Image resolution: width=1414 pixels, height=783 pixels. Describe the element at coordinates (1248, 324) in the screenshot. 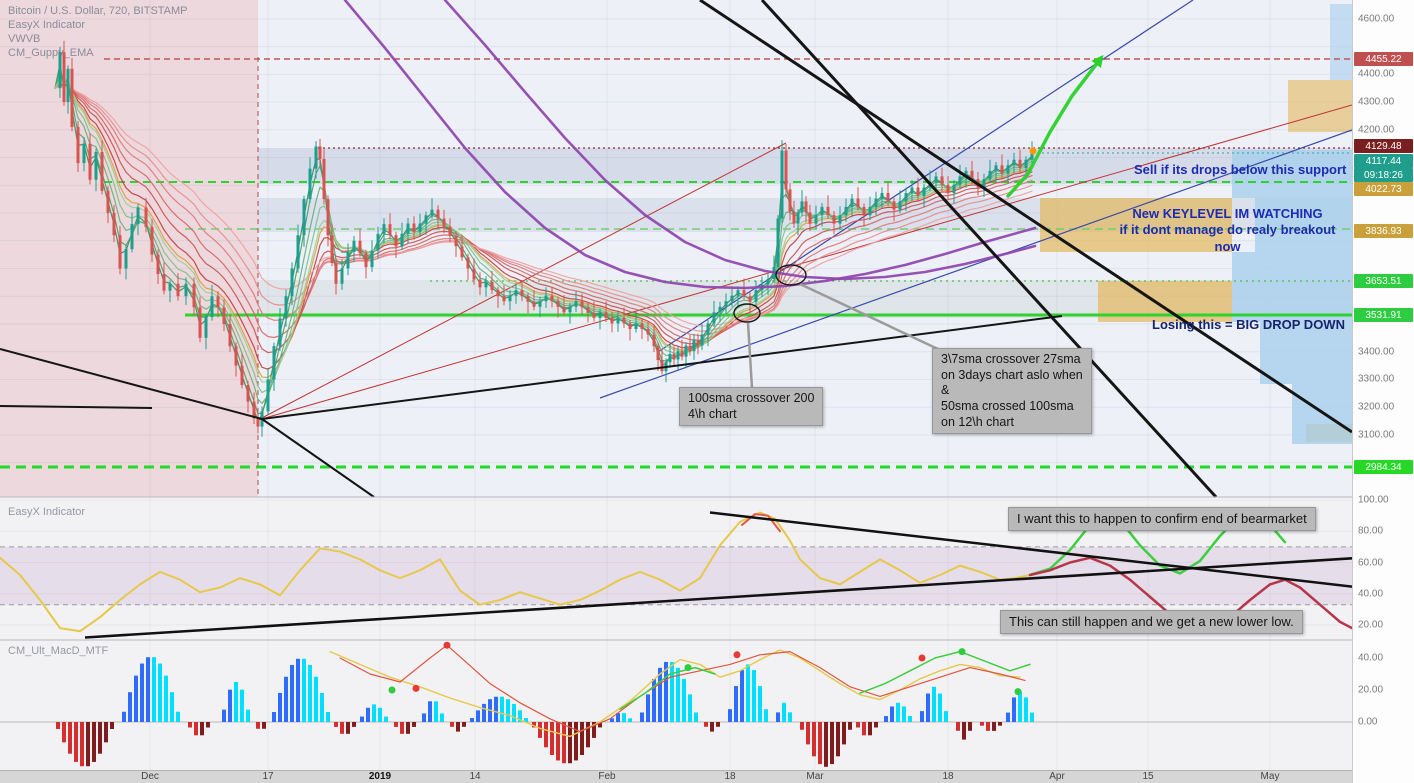

I see `annotation-losing-support: Losing this = BIG DROP DOWN` at that location.